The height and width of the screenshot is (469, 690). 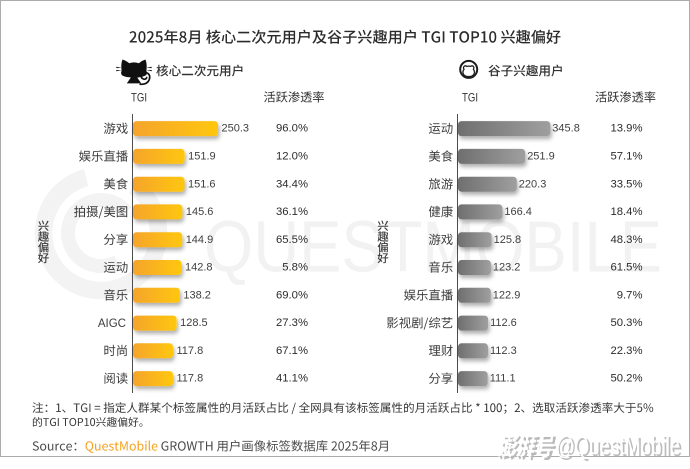 I want to click on svg-text: 112.3, so click(x=503, y=351).